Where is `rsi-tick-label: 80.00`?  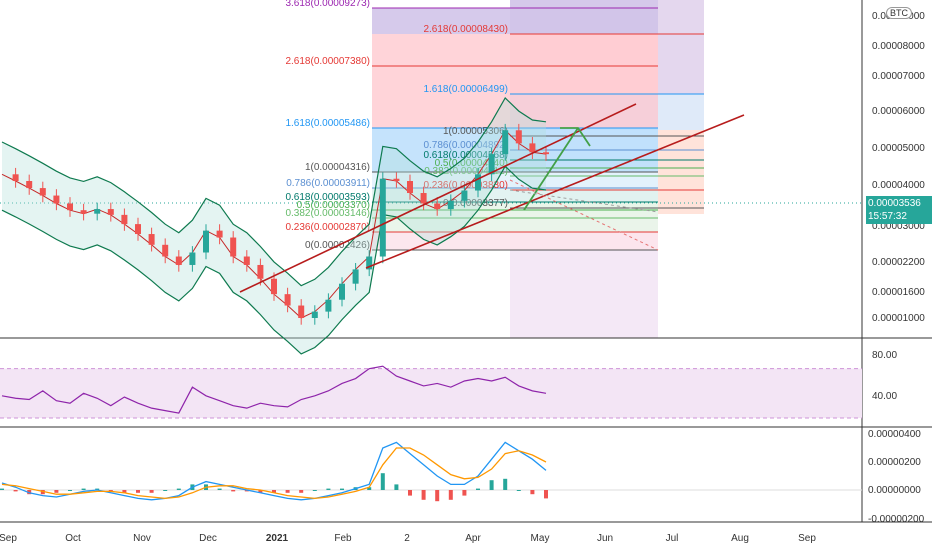
rsi-tick-label: 80.00 is located at coordinates (884, 355).